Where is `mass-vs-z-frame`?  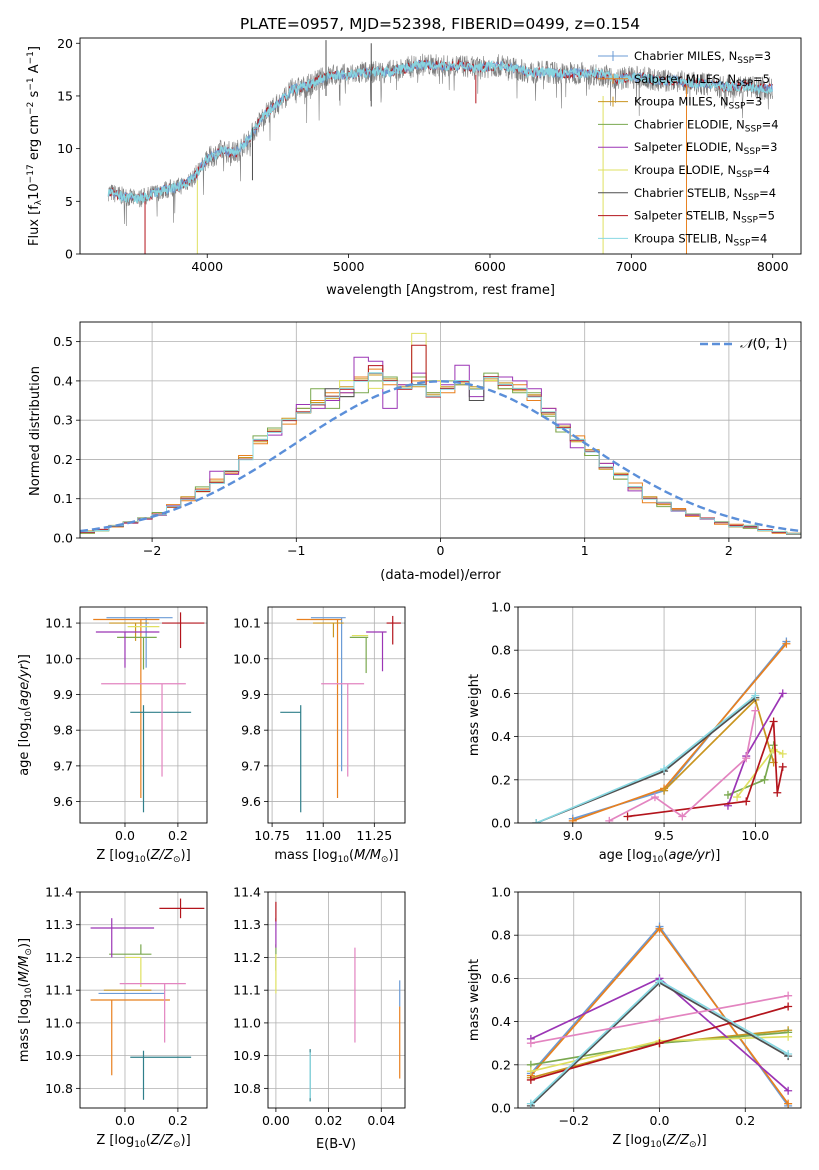
mass-vs-z-frame is located at coordinates (143, 1000).